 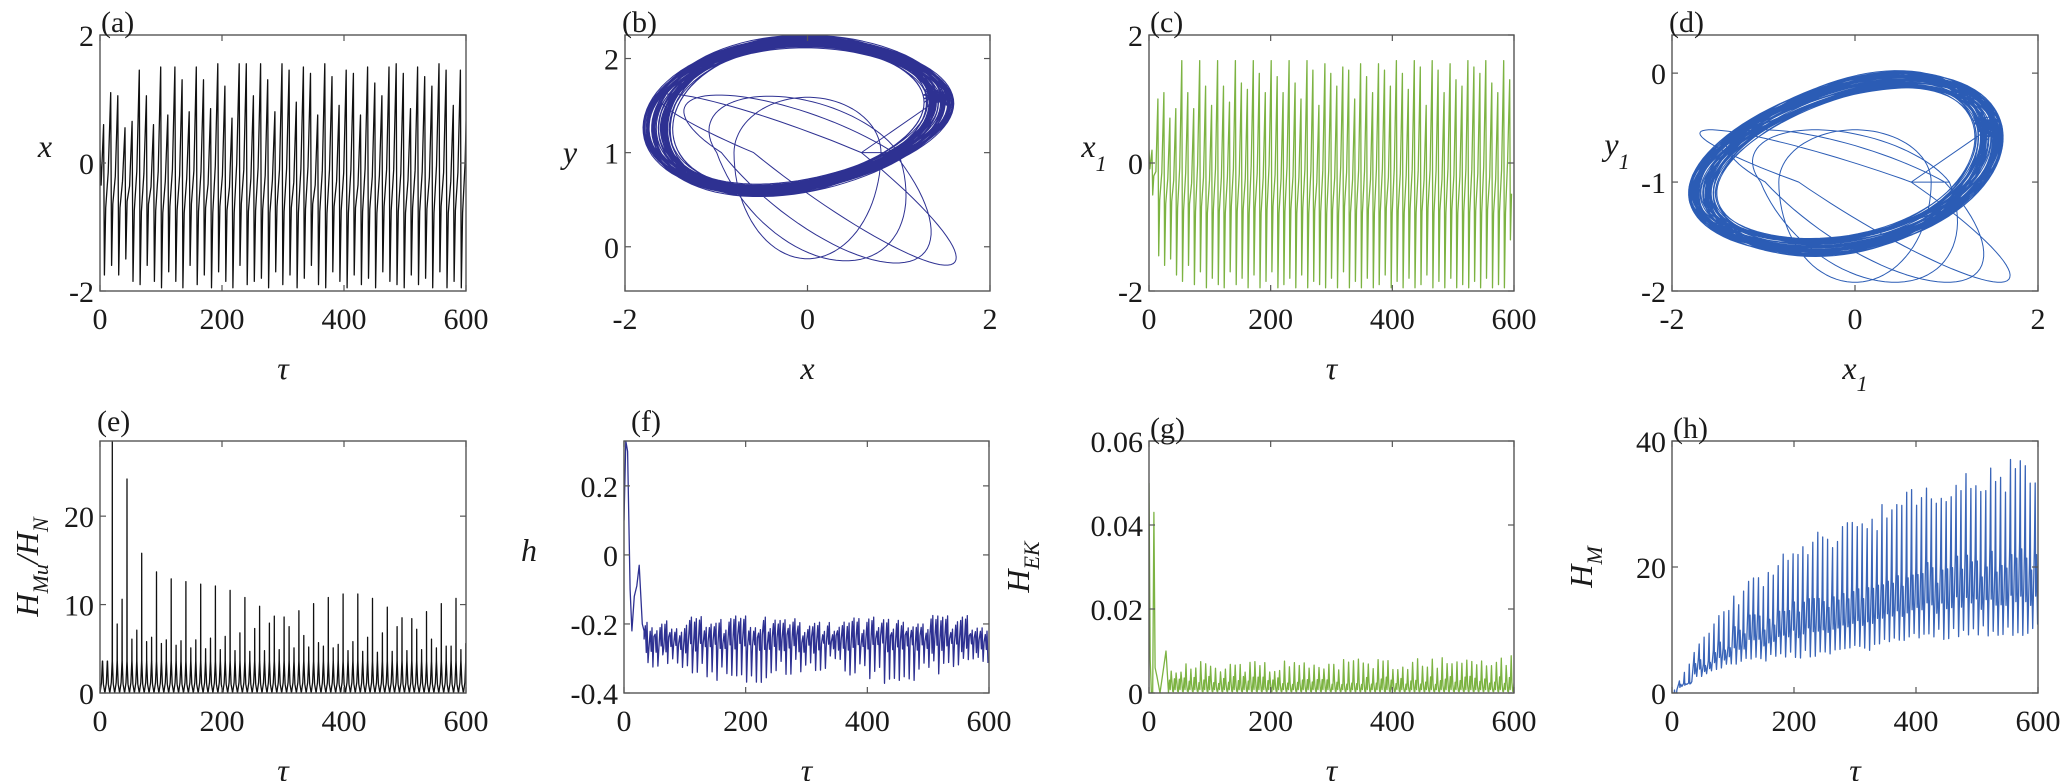 I want to click on panel-h: 0 200 400 600 0 20 40 (h) τ HM, so click(x=1812, y=596).